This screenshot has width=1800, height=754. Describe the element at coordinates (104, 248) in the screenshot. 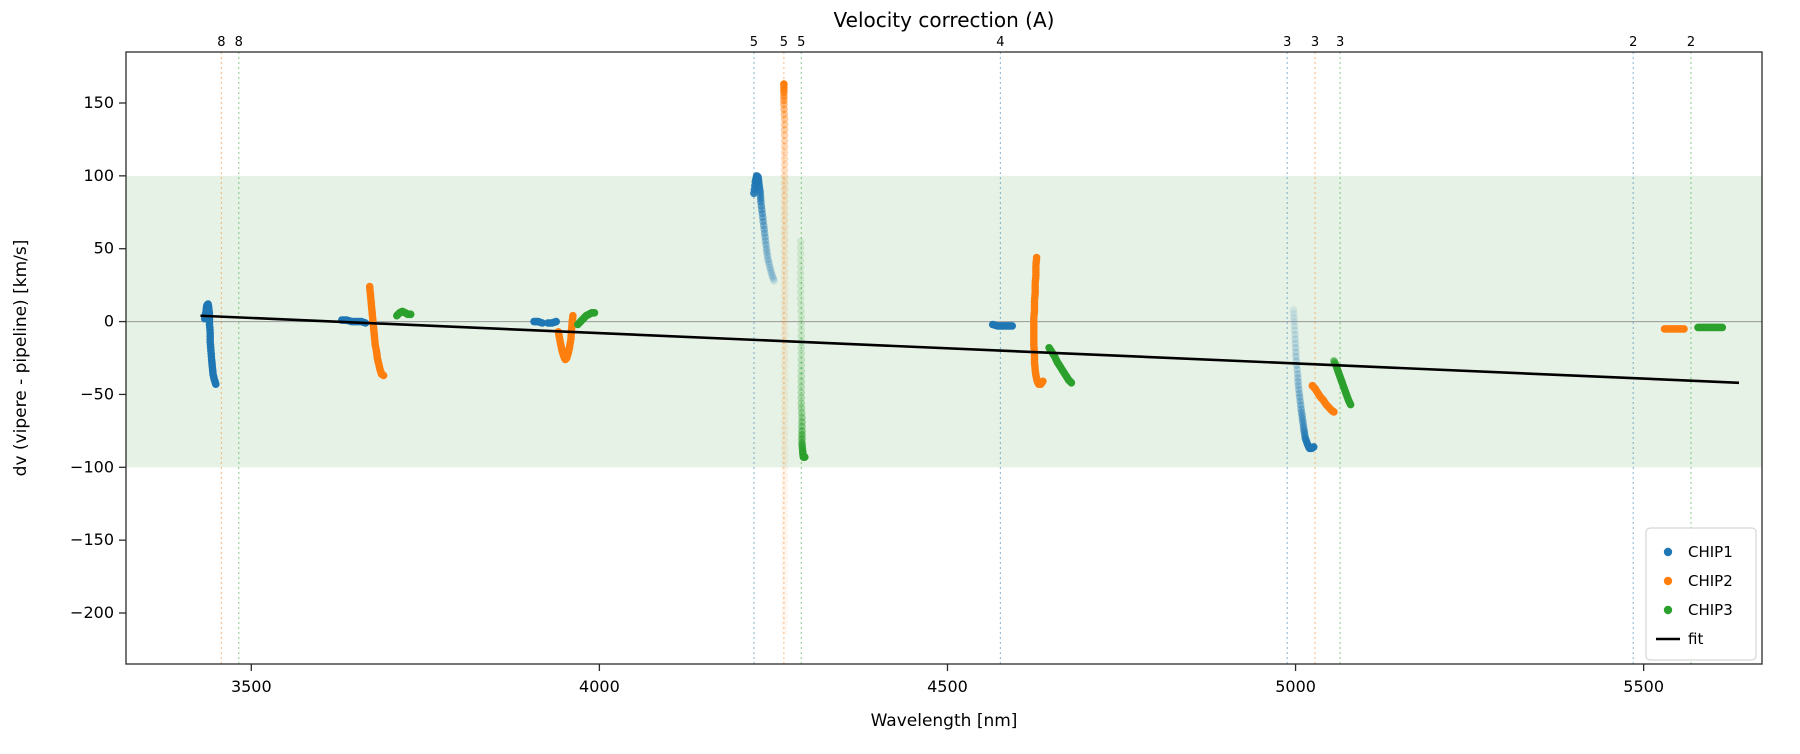

I see `y-tick-label: 50` at that location.